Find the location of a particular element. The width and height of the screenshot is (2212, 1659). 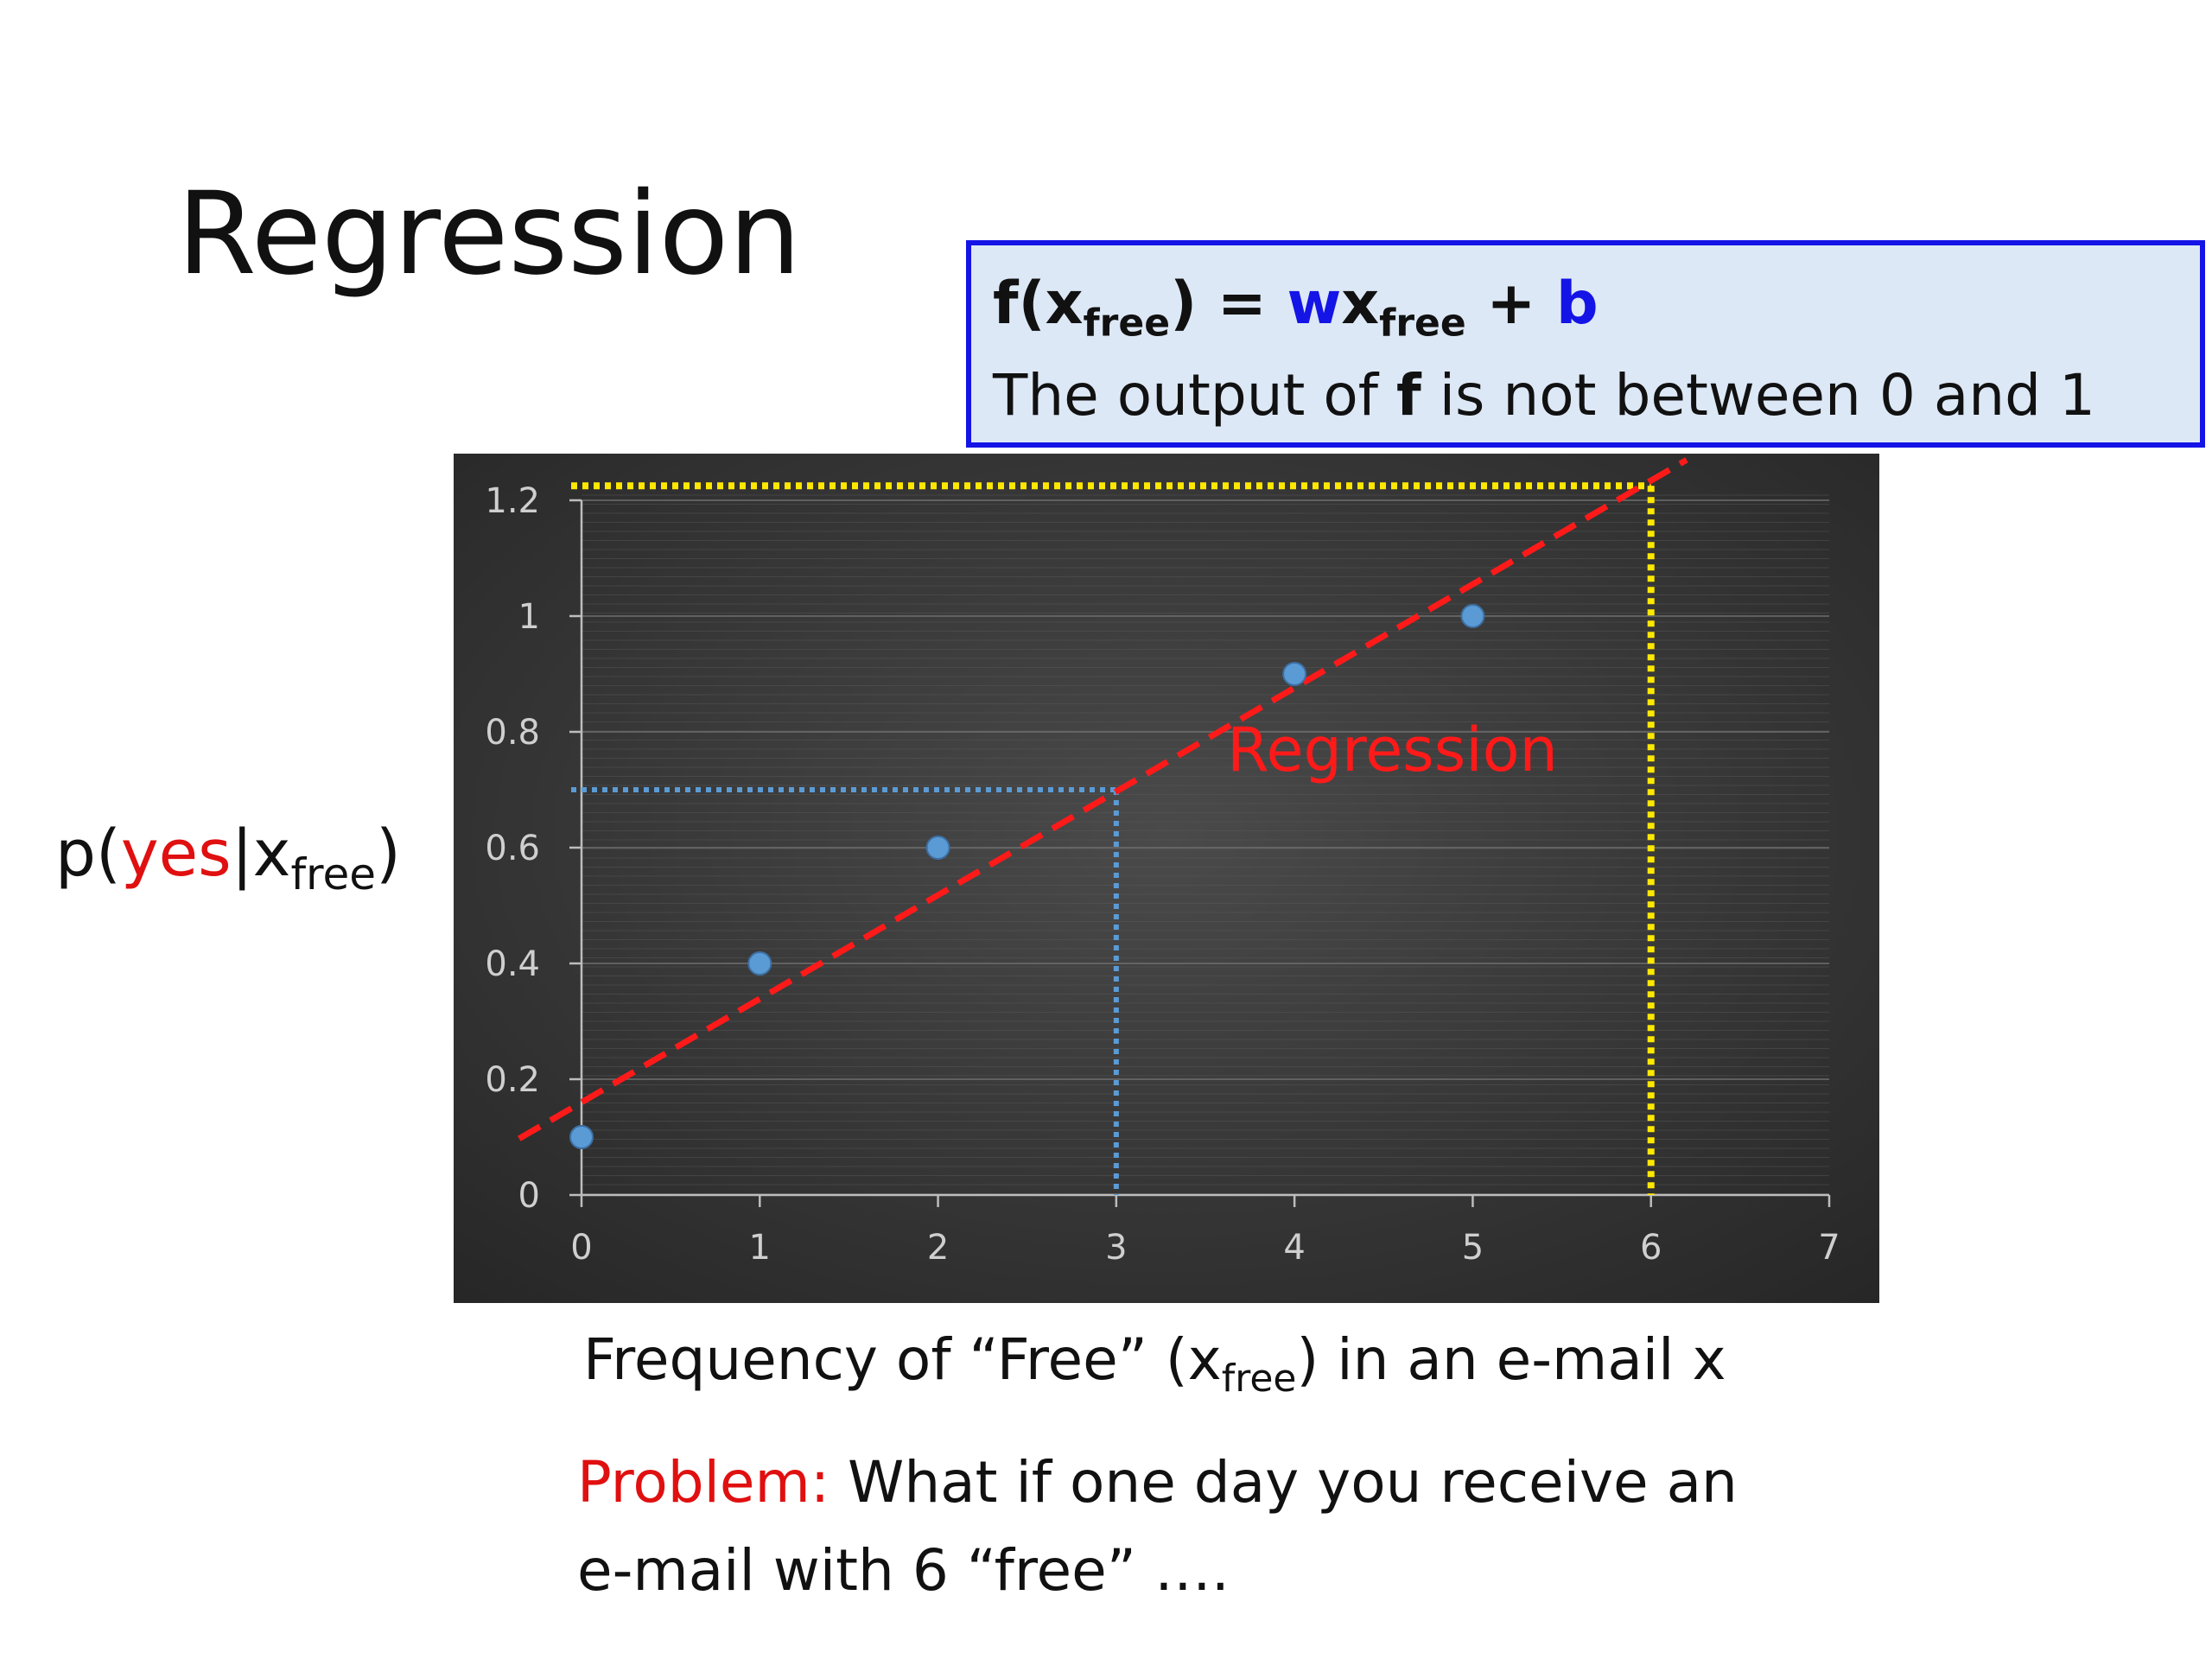

y-tick-label: 0.4 is located at coordinates (512, 964).